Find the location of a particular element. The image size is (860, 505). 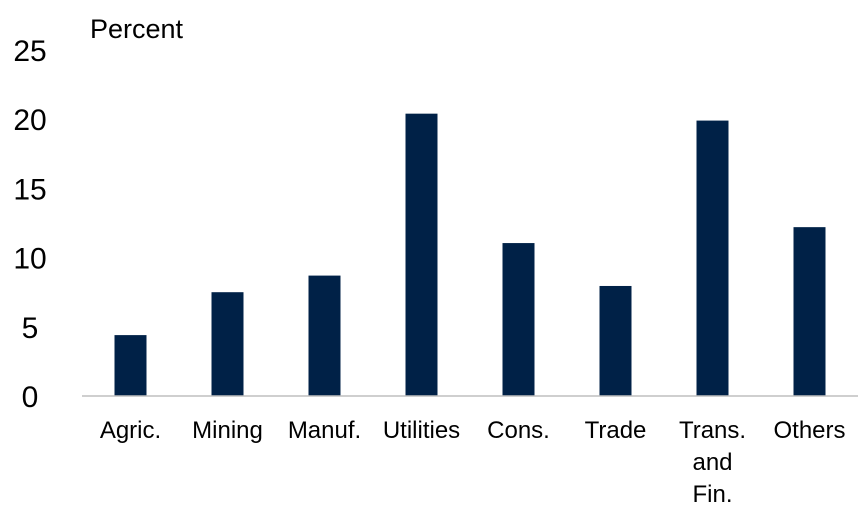

y-tick-label: 20 is located at coordinates (29, 120).